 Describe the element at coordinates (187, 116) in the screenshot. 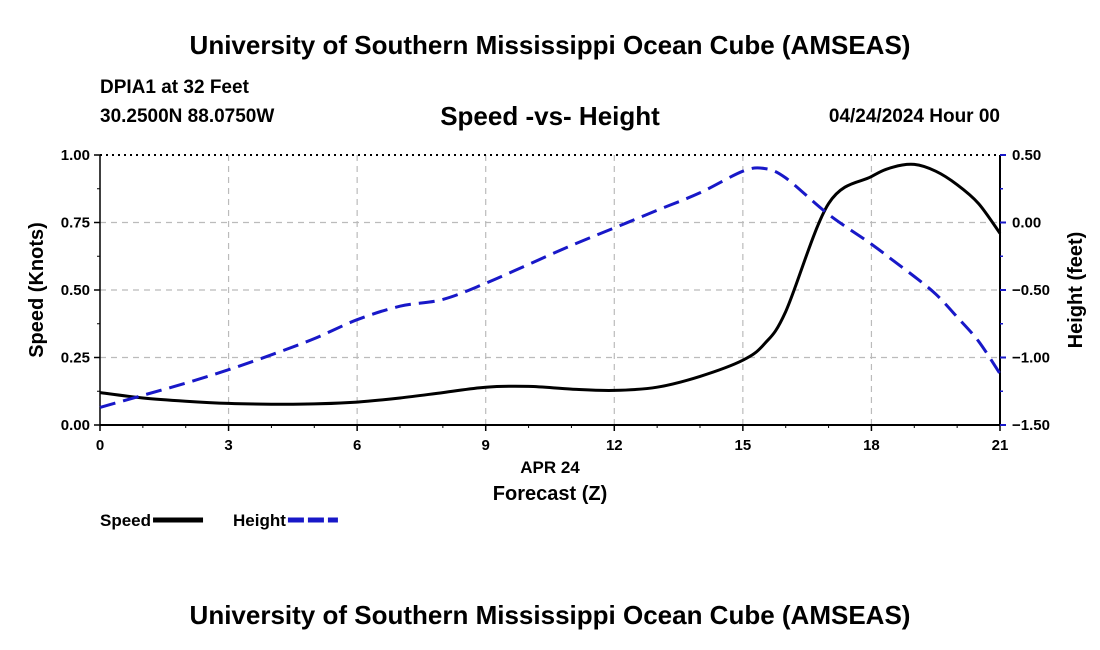

I see `coordinates-label: 30.2500N 88.0750W` at that location.